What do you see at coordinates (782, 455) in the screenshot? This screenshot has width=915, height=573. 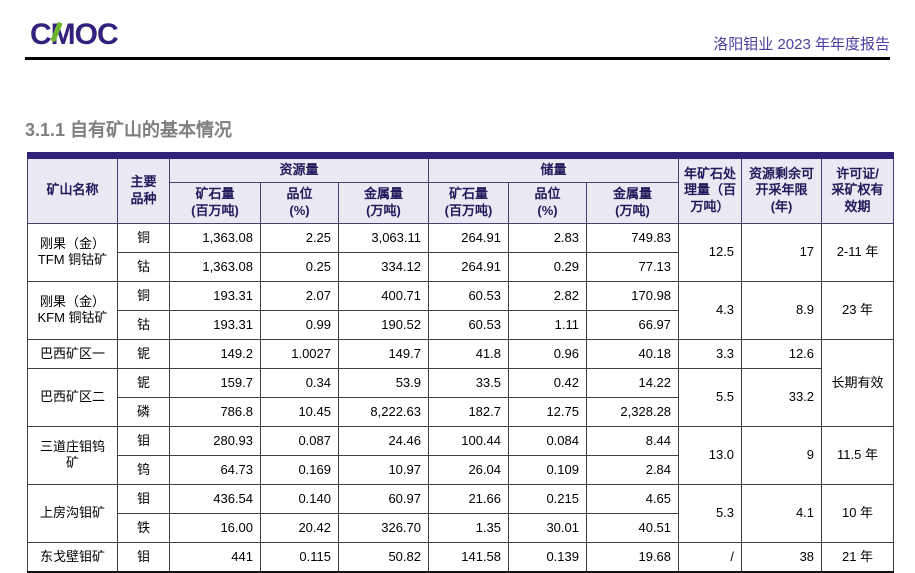 I see `remaining-years-cell: 9` at bounding box center [782, 455].